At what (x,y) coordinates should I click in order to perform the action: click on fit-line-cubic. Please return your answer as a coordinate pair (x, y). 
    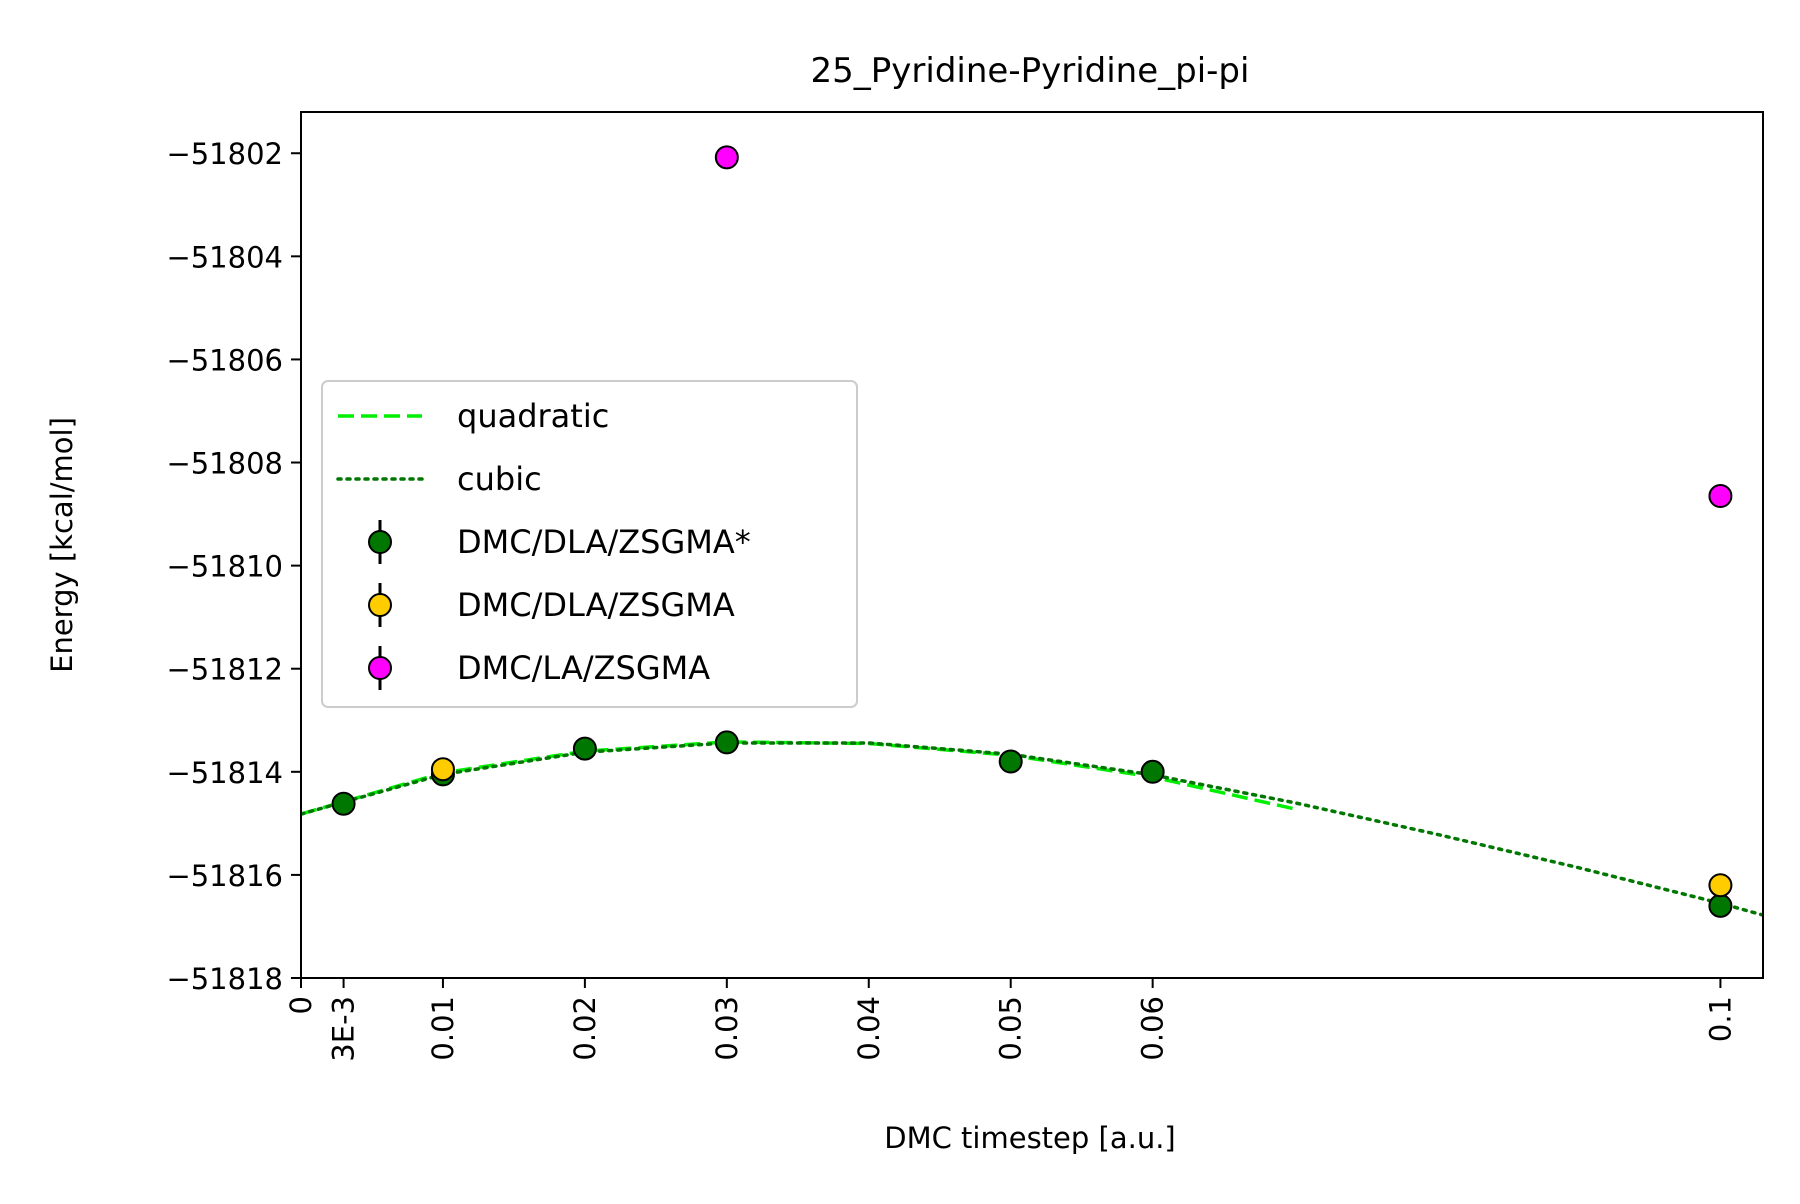
    Looking at the image, I should click on (1032, 829).